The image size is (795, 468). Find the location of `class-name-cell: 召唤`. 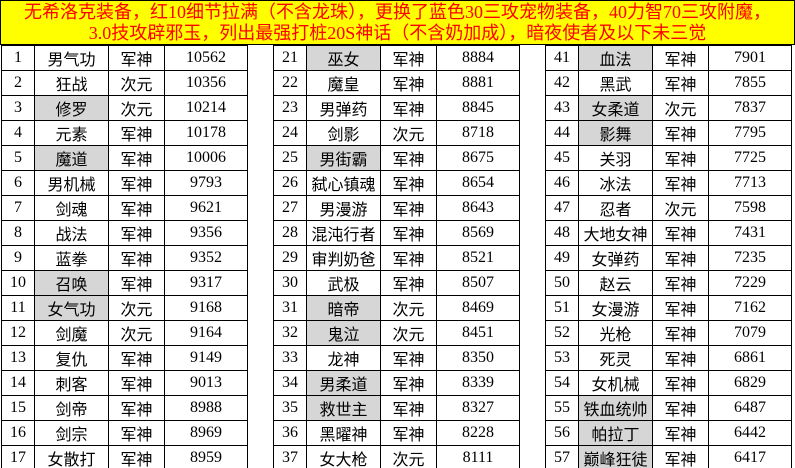

class-name-cell: 召唤 is located at coordinates (71, 283).